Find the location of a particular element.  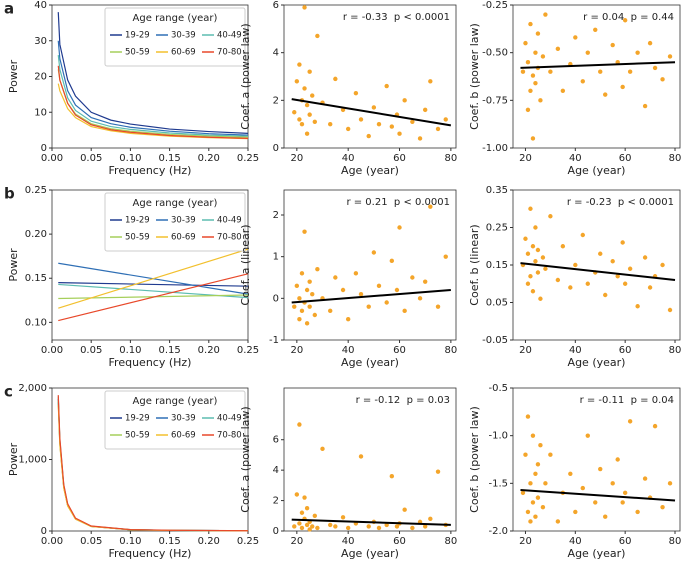

legend-label: 60-69 is located at coordinates (183, 238).